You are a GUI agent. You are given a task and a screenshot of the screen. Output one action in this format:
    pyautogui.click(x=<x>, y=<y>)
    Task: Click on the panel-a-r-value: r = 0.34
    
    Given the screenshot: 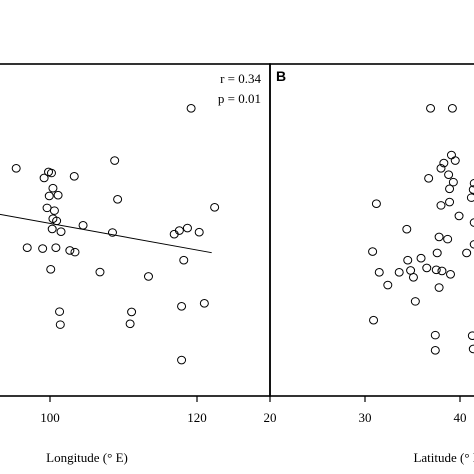 What is the action you would take?
    pyautogui.click(x=240, y=78)
    